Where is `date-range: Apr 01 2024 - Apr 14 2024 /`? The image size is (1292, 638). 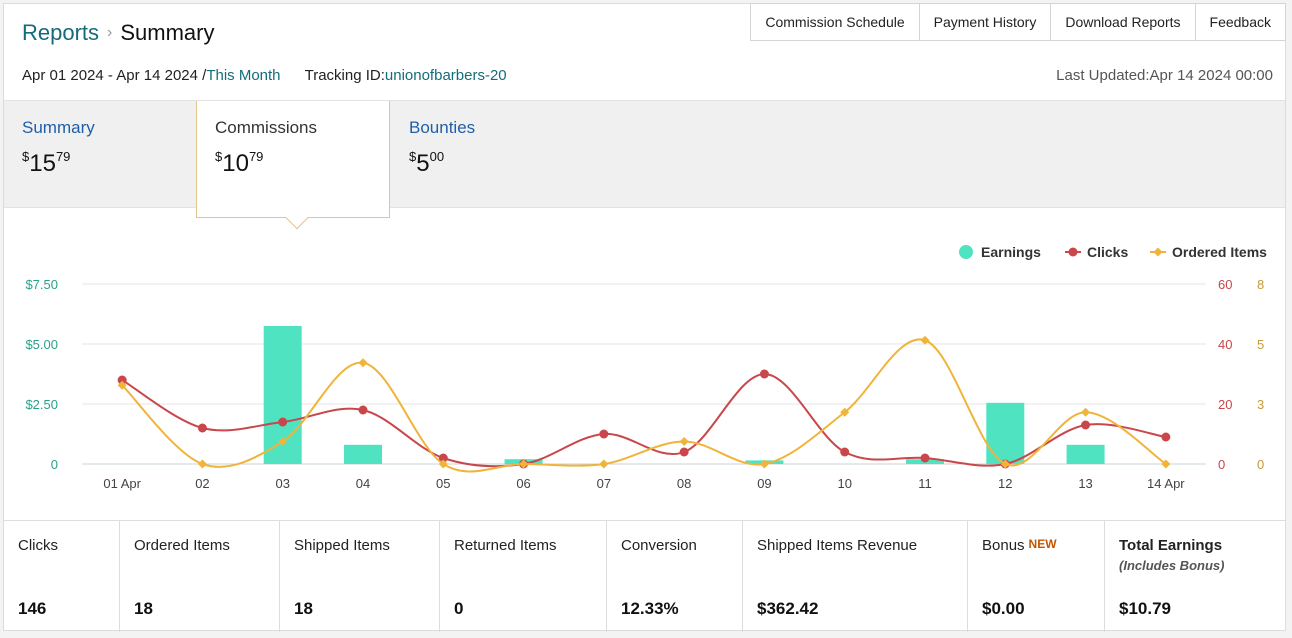
date-range: Apr 01 2024 - Apr 14 2024 / is located at coordinates (114, 75).